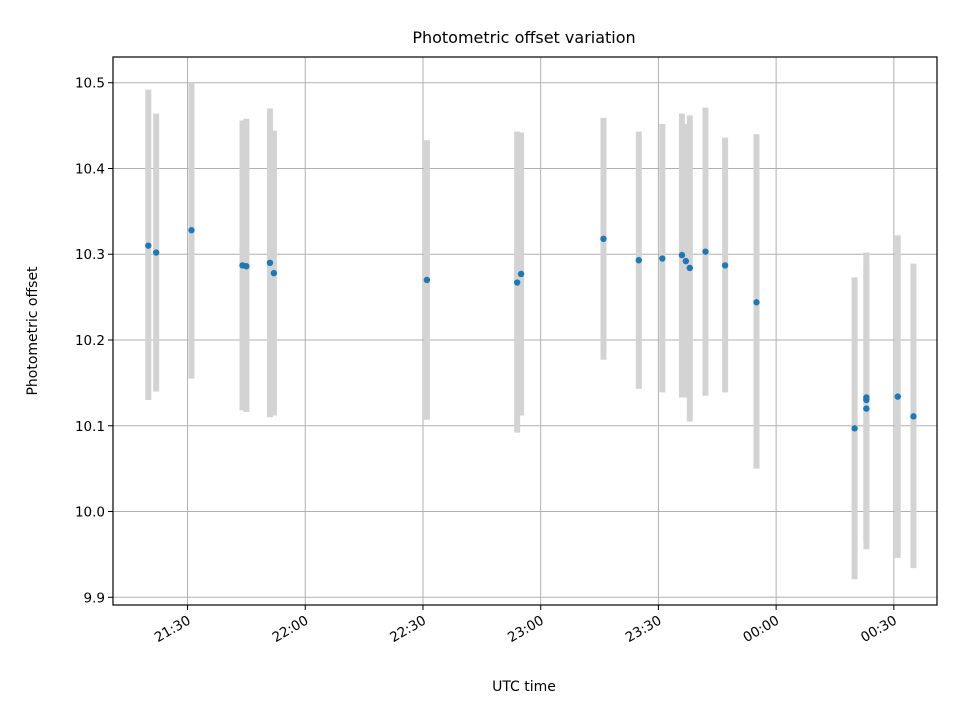 Image resolution: width=960 pixels, height=725 pixels. Describe the element at coordinates (90, 341) in the screenshot. I see `y-tick-label: 10.2` at that location.